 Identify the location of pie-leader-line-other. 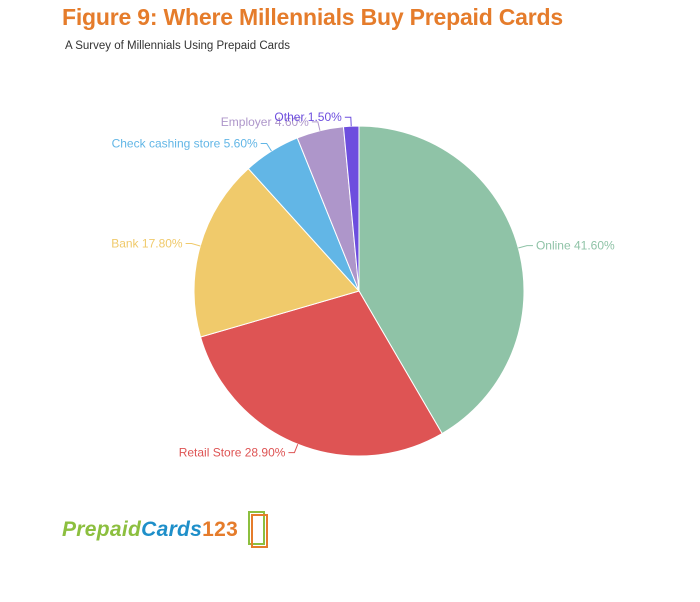
(348, 121).